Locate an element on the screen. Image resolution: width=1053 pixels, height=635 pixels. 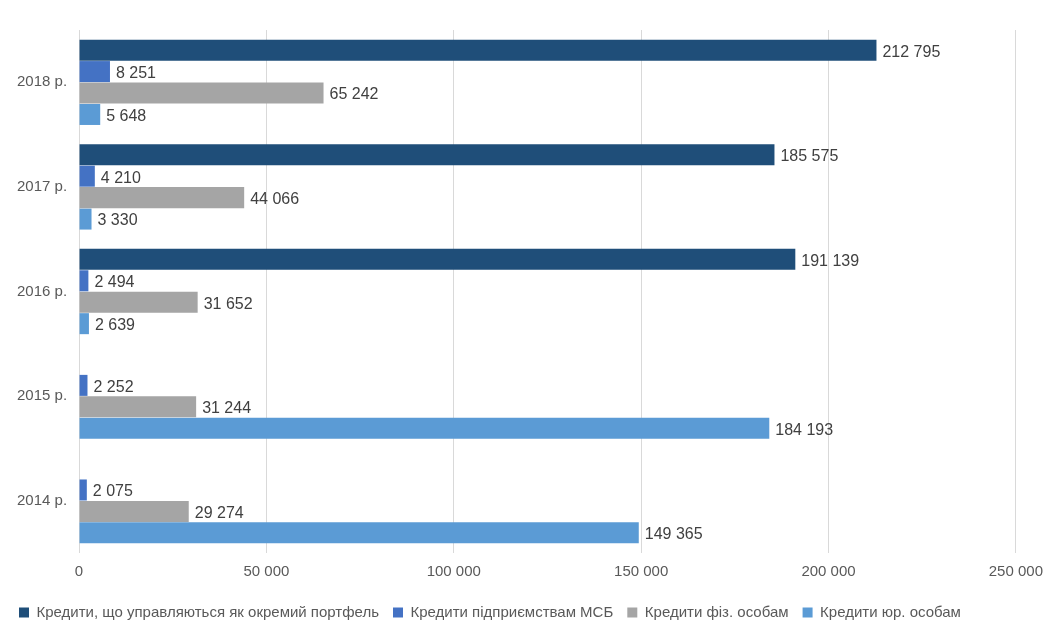
x-tick-label: 100 000 is located at coordinates (453, 571).